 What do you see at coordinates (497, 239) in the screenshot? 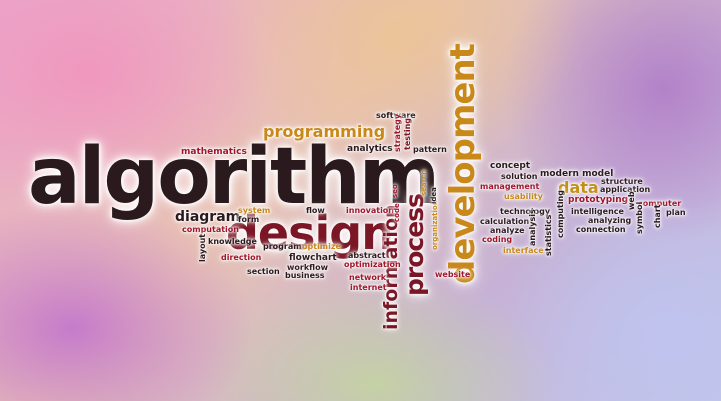
I see `word-coding: coding` at bounding box center [497, 239].